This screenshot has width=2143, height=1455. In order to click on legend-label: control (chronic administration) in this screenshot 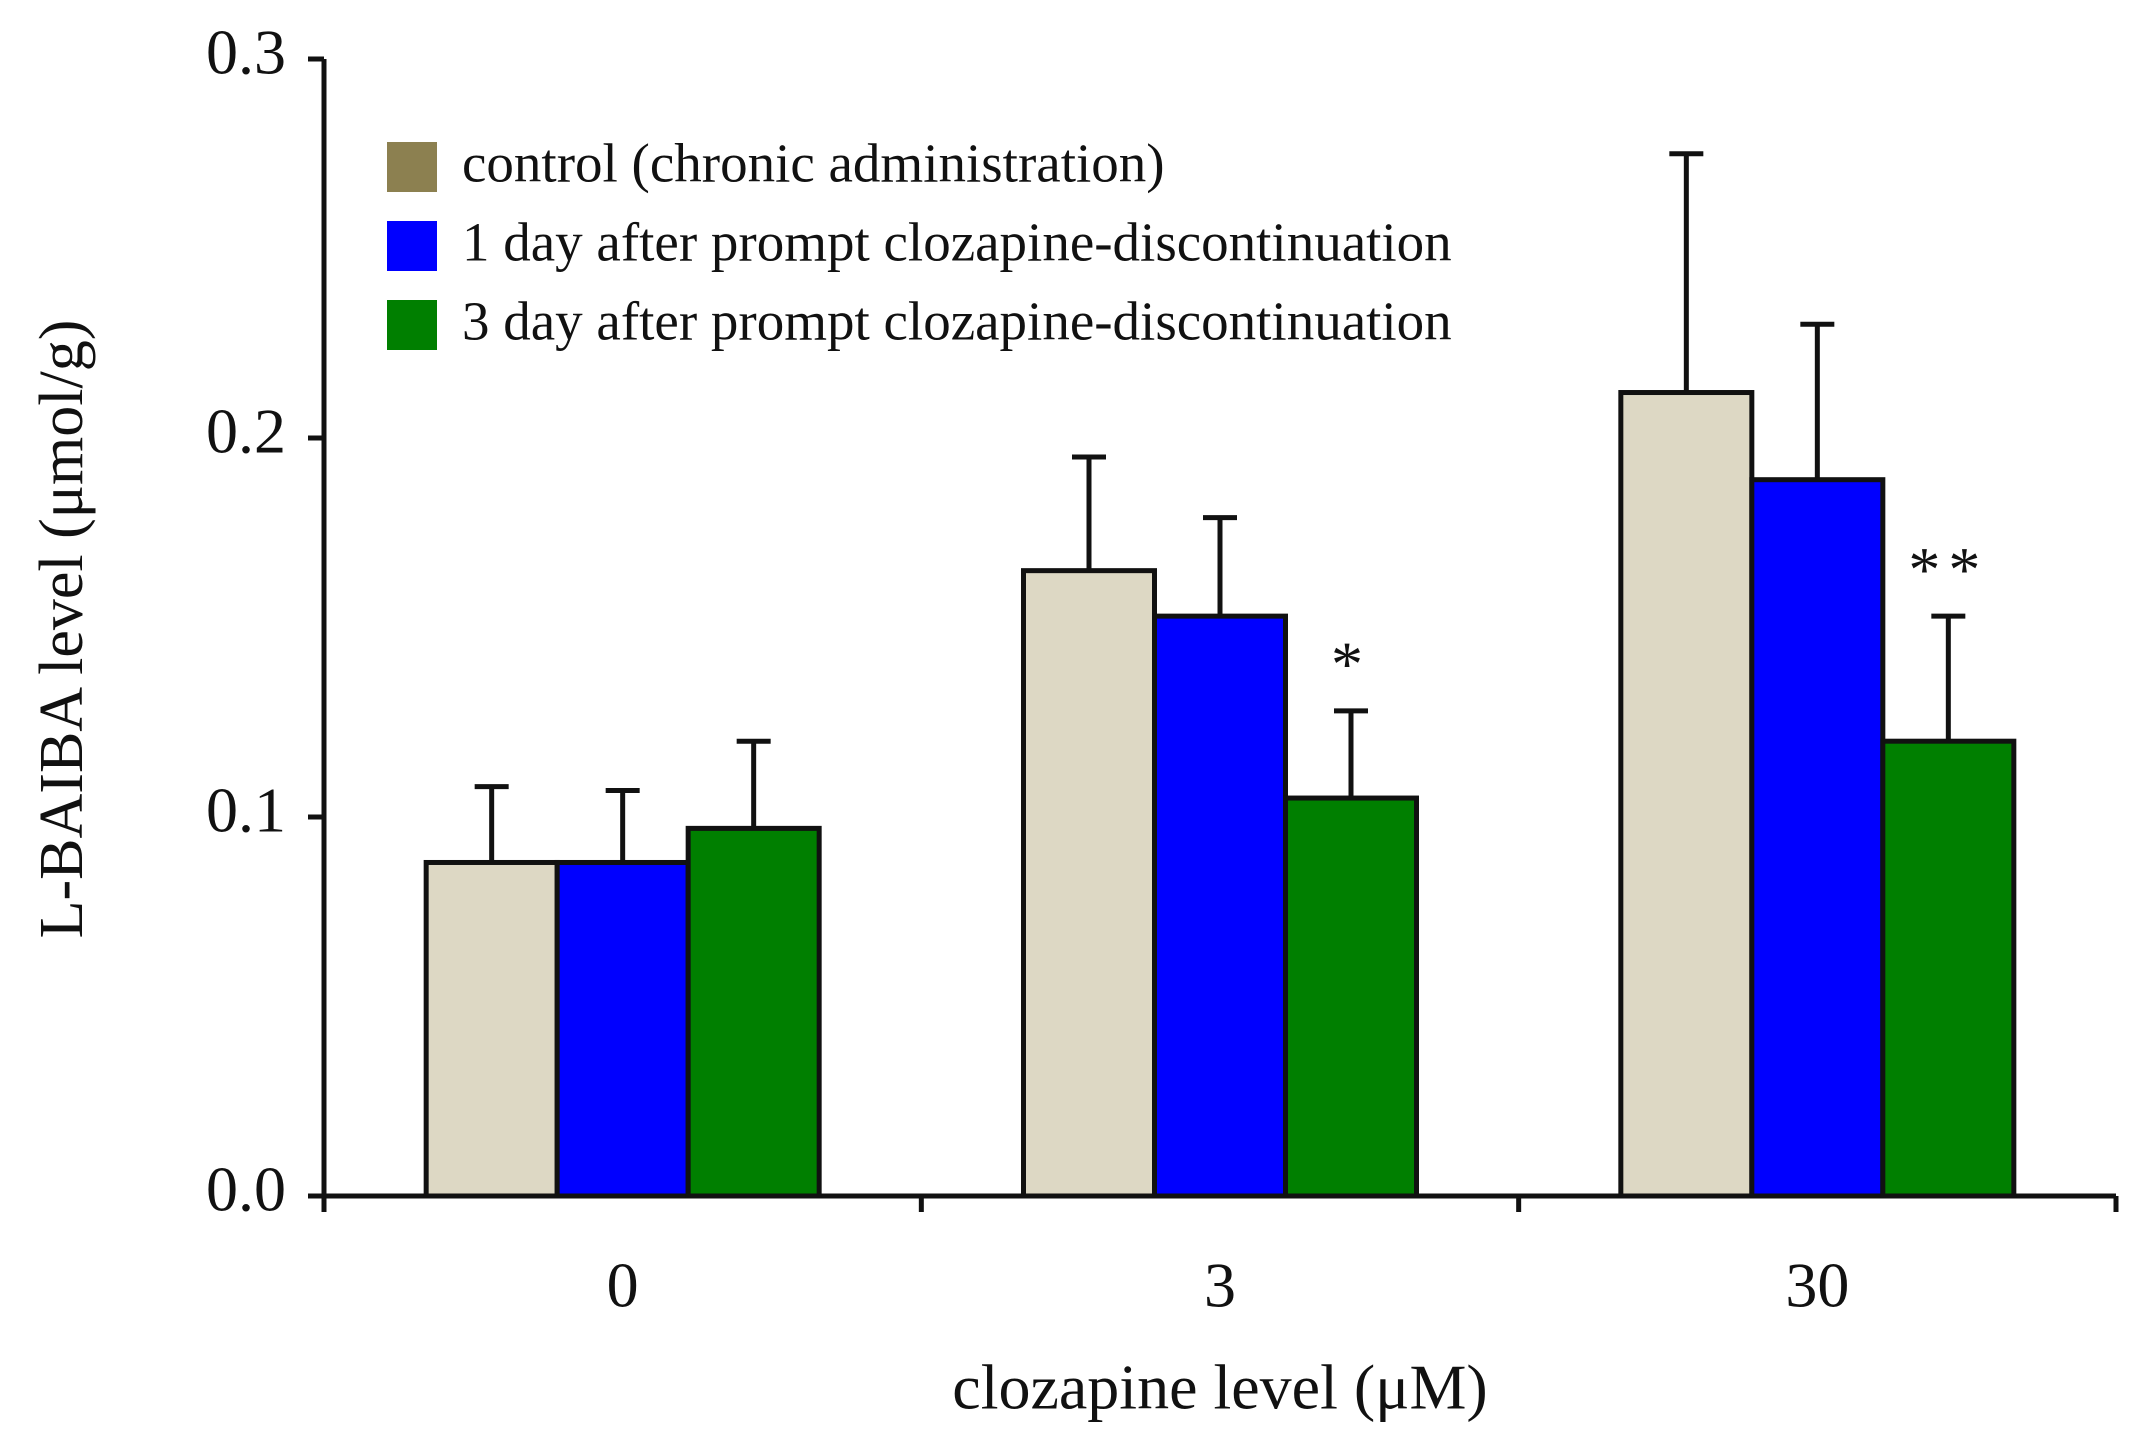, I will do `click(813, 163)`.